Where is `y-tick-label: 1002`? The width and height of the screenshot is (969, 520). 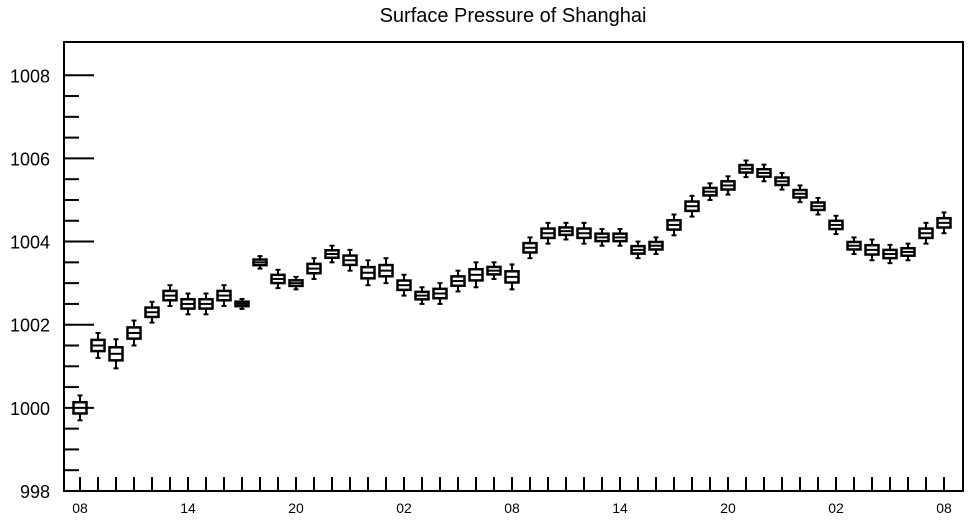
y-tick-label: 1002 is located at coordinates (30, 326).